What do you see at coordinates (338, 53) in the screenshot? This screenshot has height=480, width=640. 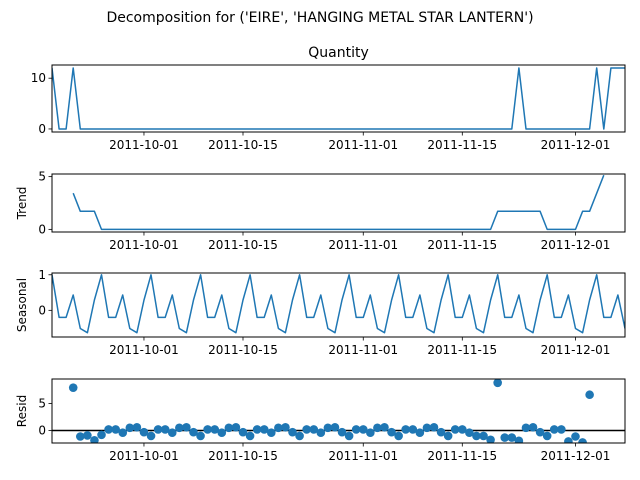 I see `panel-title: Quantity` at bounding box center [338, 53].